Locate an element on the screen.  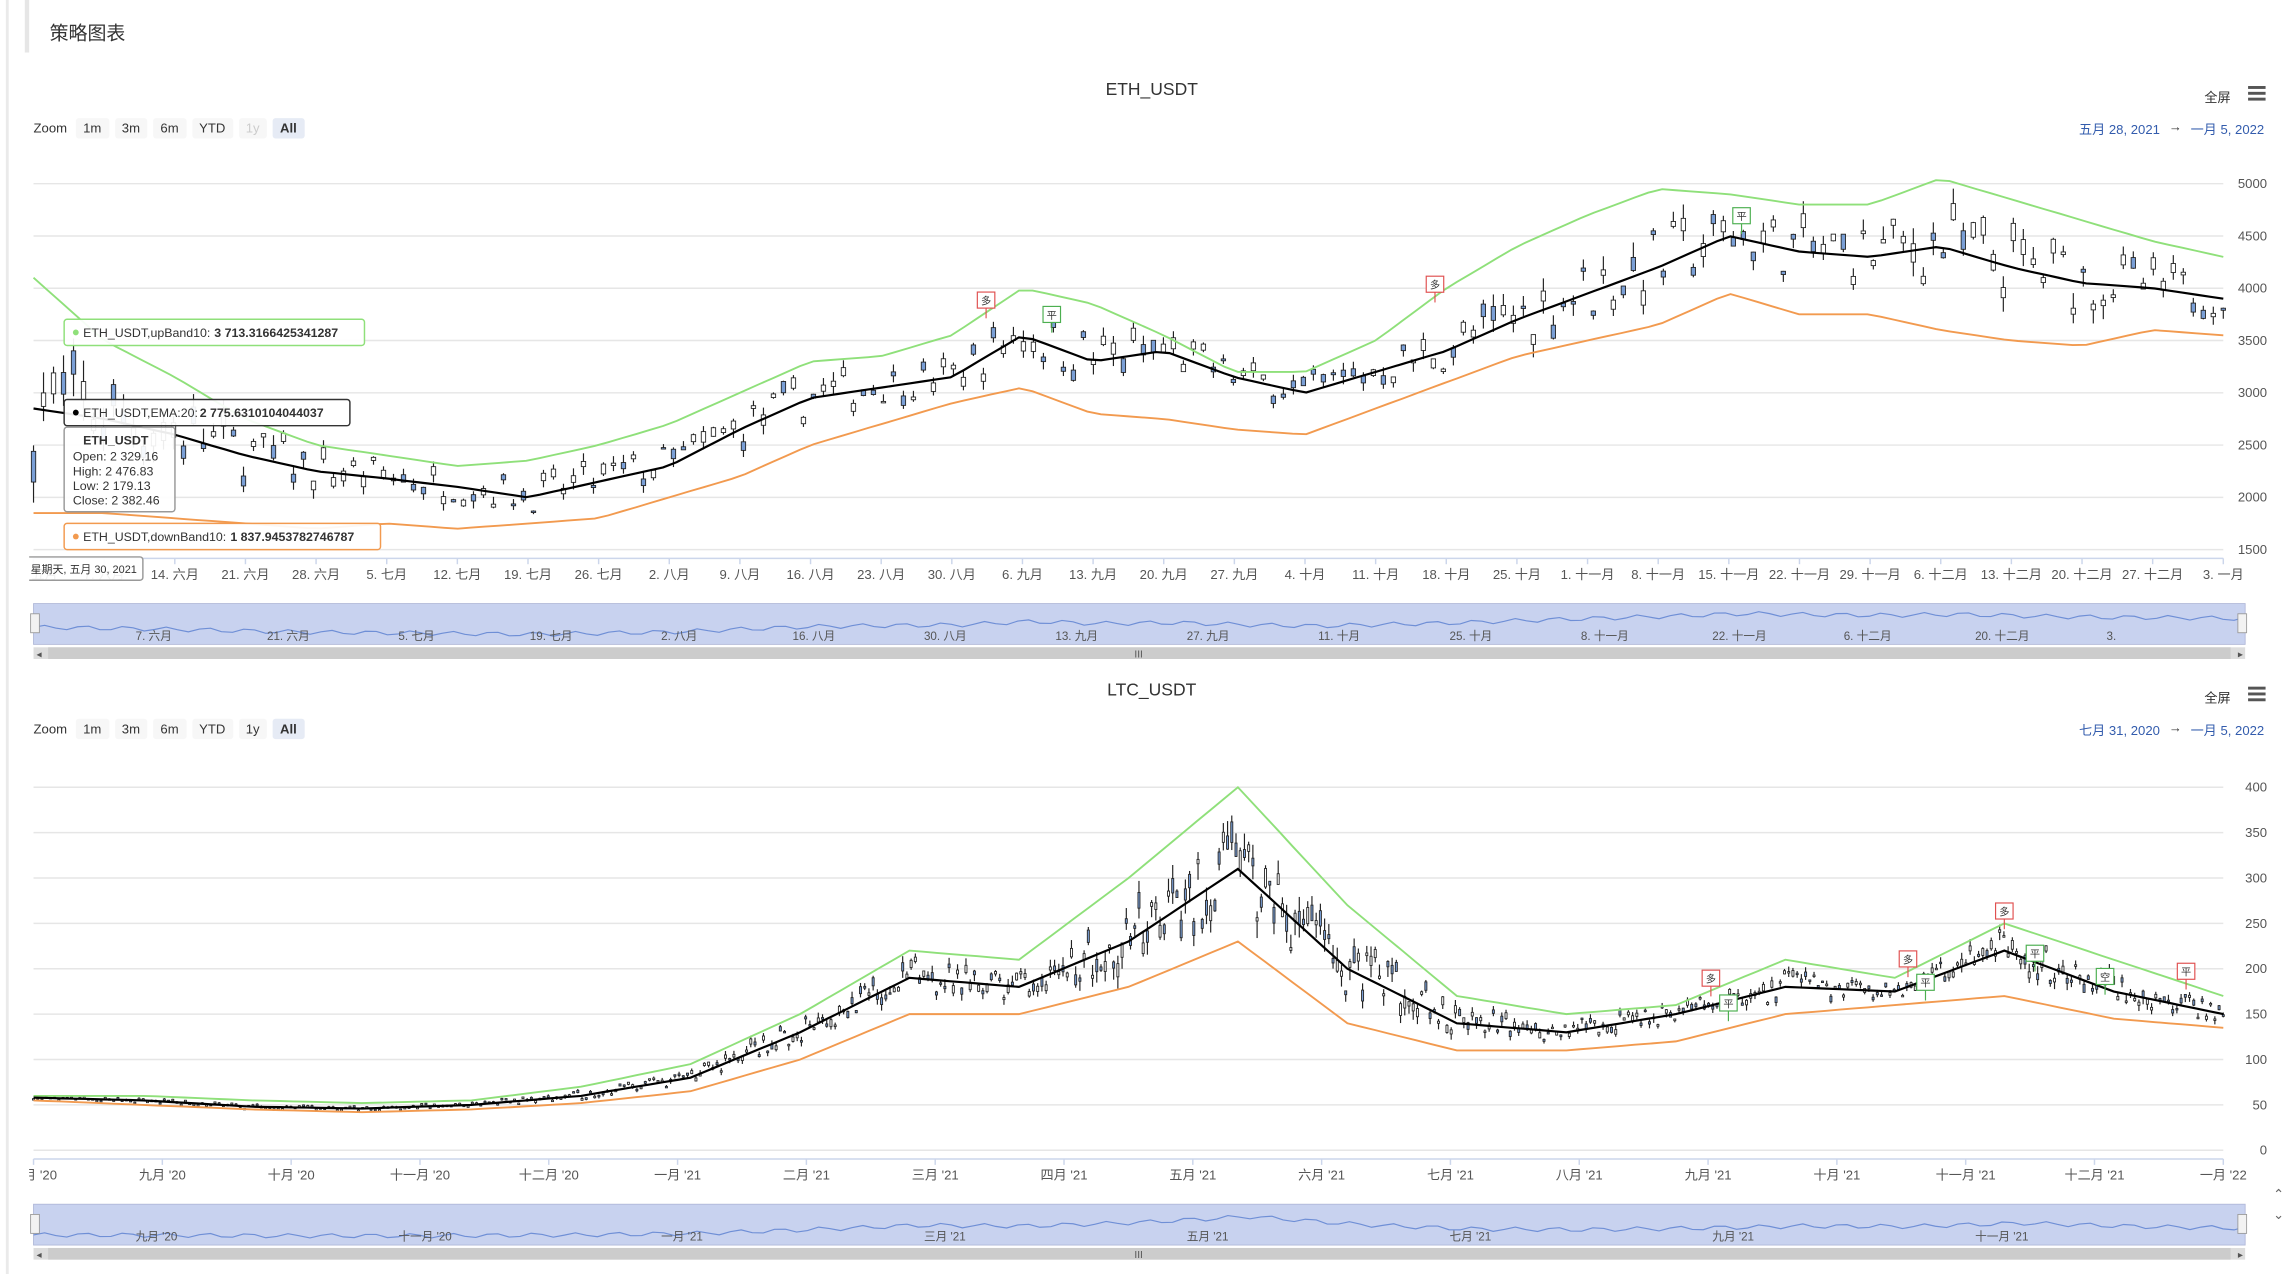
x-tick-label: 十二月 '20 is located at coordinates (549, 1174).